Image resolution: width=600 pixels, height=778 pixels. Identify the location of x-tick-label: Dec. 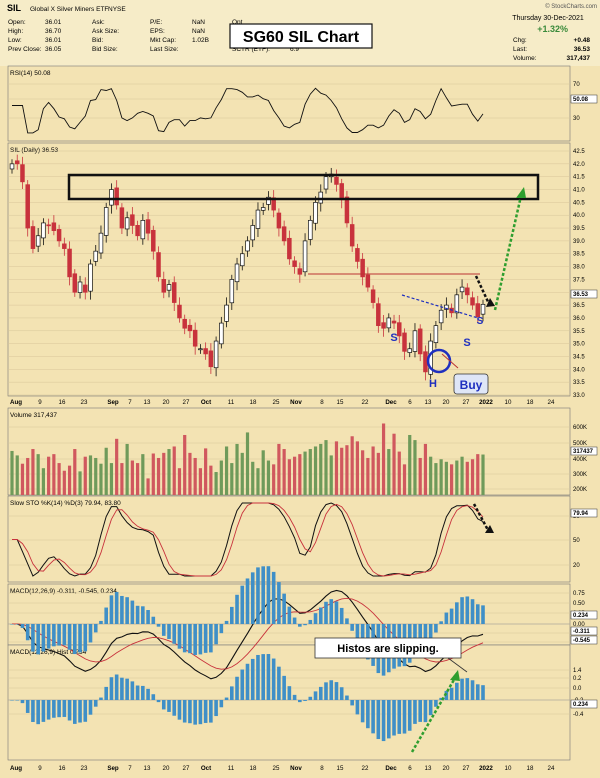
(391, 768).